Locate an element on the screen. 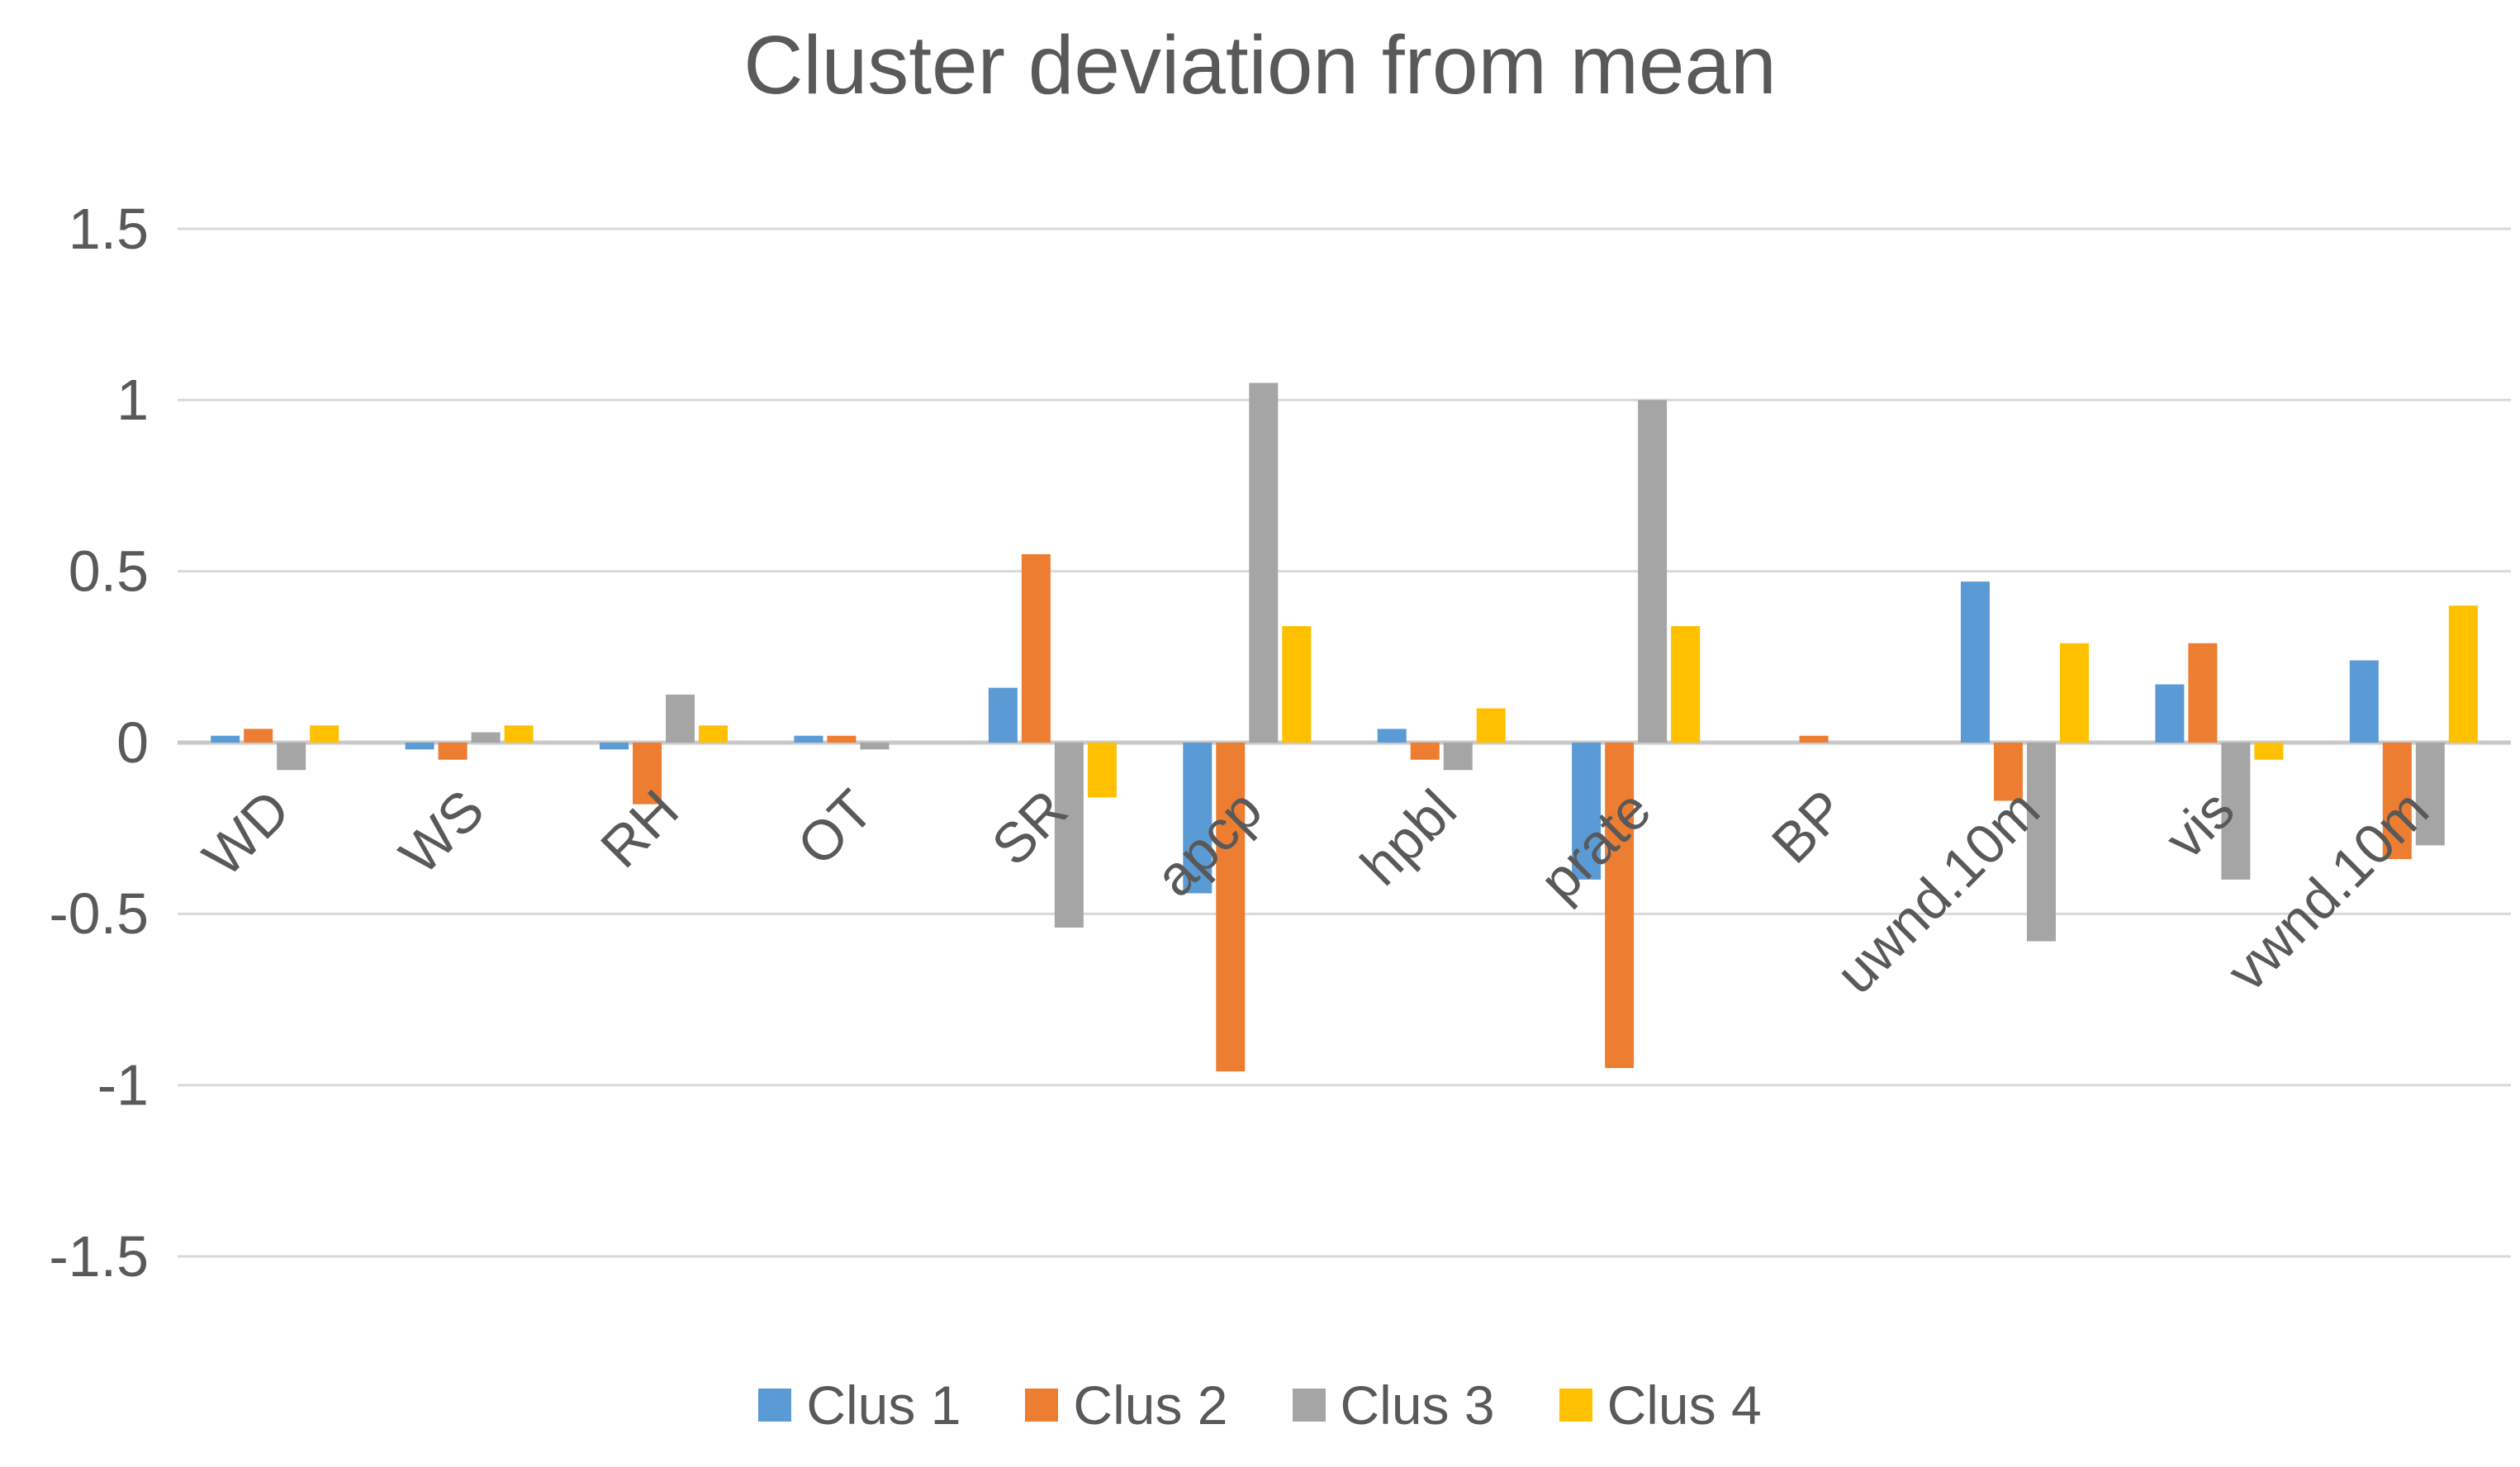 The height and width of the screenshot is (1467, 2520). category-label-BP: BP is located at coordinates (1809, 827).